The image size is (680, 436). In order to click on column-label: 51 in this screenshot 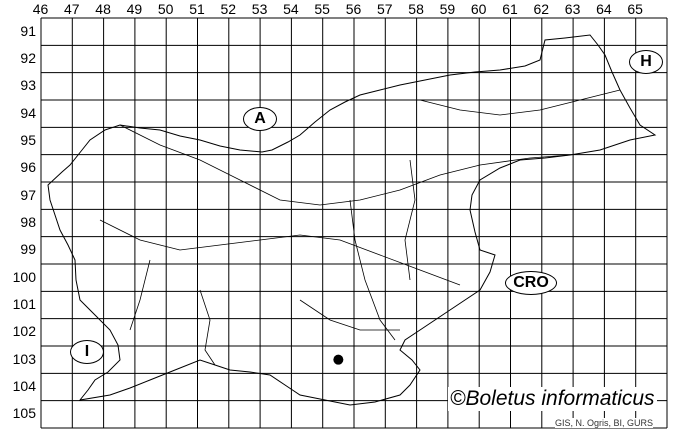, I will do `click(197, 9)`.